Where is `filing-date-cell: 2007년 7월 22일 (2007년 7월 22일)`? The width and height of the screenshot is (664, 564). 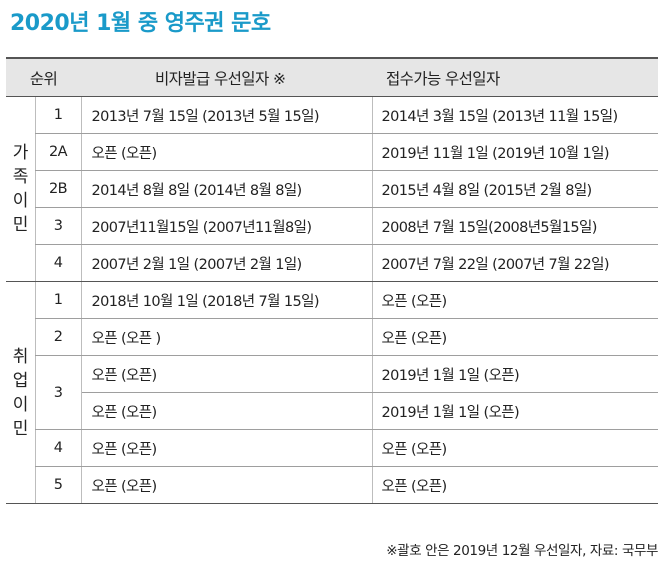
filing-date-cell: 2007년 7월 22일 (2007년 7월 22일) is located at coordinates (515, 263).